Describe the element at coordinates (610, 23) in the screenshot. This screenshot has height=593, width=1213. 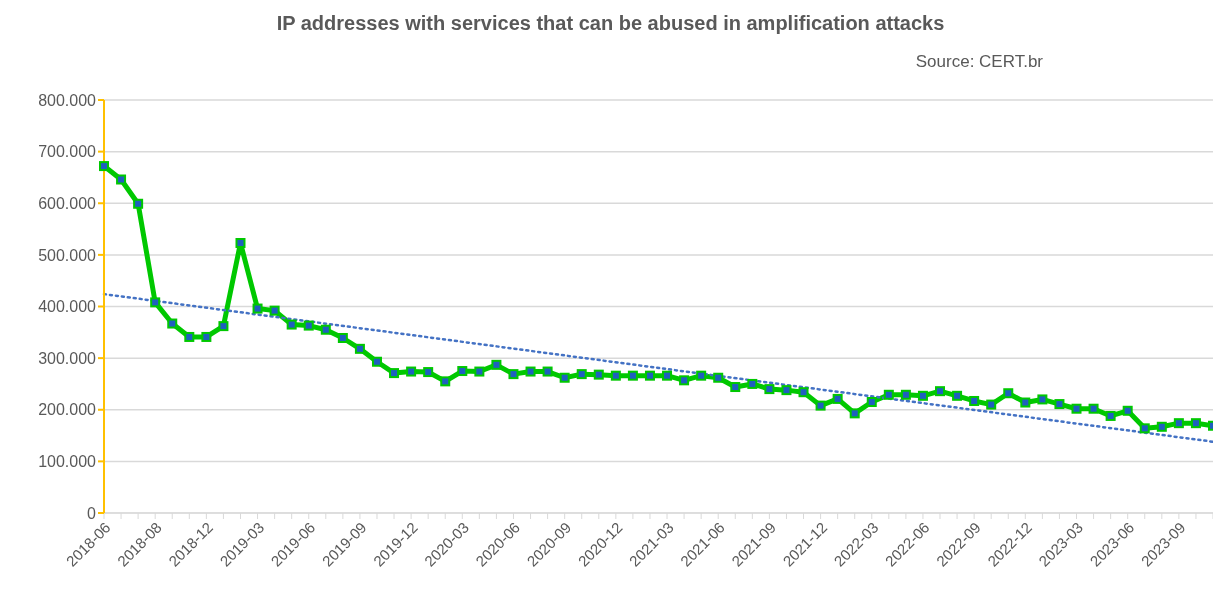
I see `chart-title: IP addresses with services that can be abused in amplification attacks` at that location.